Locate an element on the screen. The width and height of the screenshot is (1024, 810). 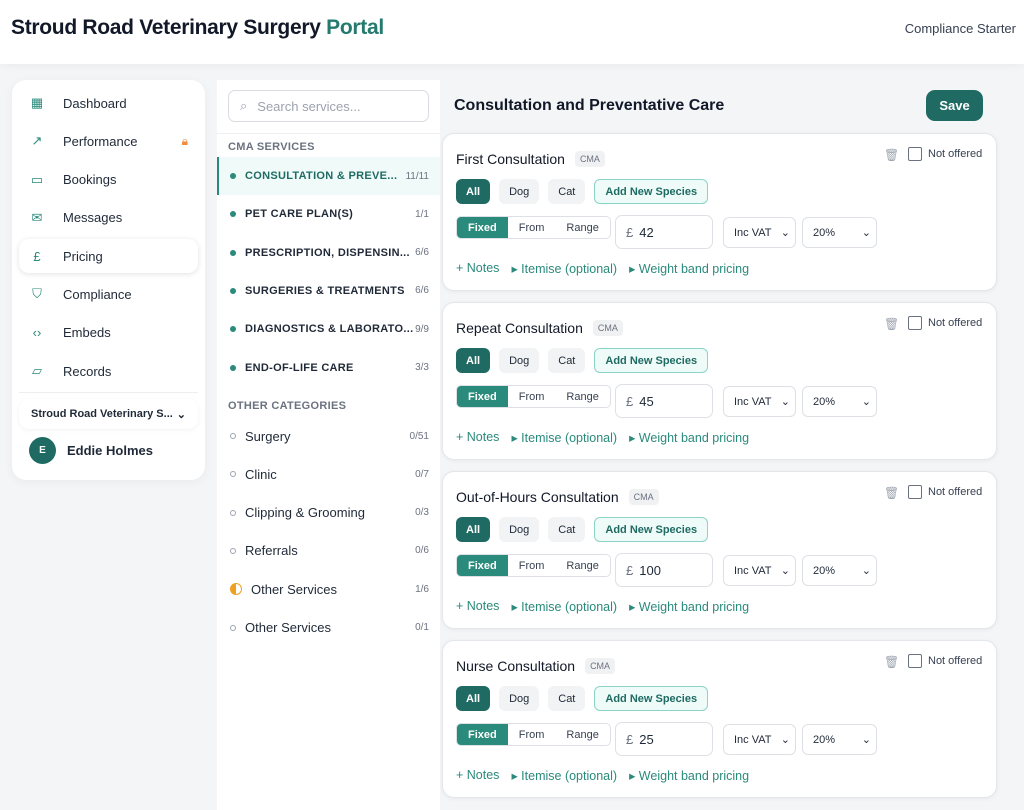
sidebar-item-dashboard: ▦ Dashboard is located at coordinates (108, 103).